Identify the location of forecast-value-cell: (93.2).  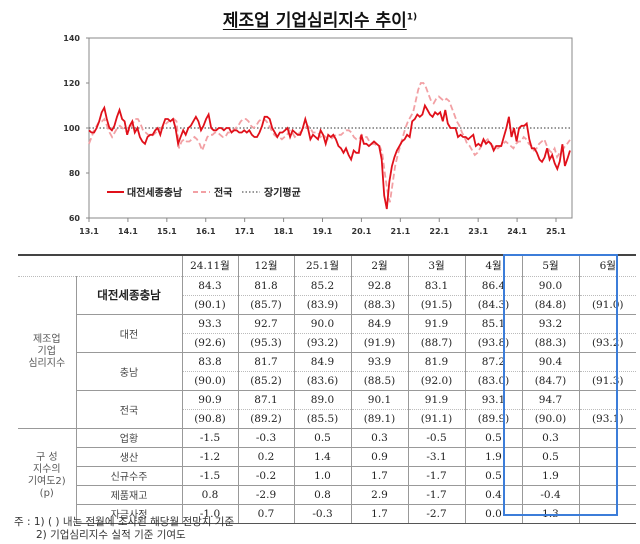
(322, 342).